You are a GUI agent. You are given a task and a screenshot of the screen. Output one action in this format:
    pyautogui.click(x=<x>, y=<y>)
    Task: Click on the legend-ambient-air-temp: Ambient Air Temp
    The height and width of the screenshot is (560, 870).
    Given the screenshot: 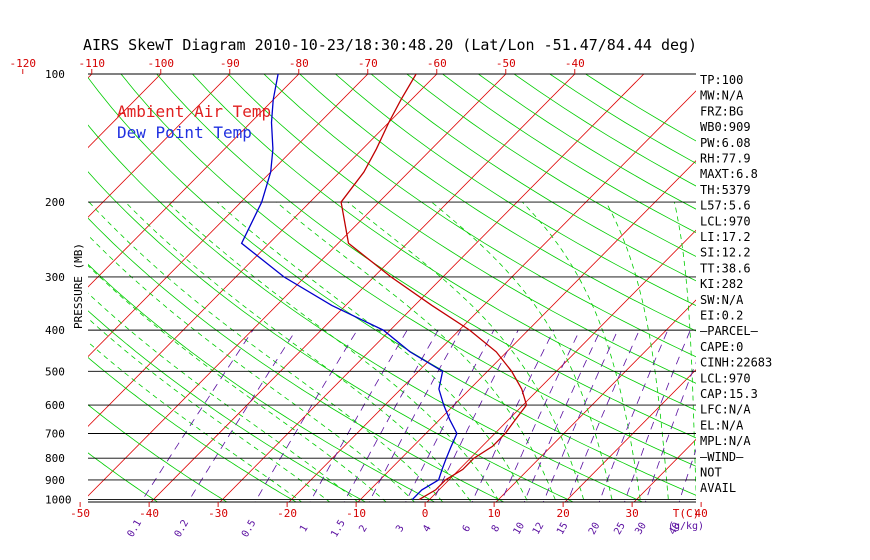 What is the action you would take?
    pyautogui.click(x=194, y=111)
    